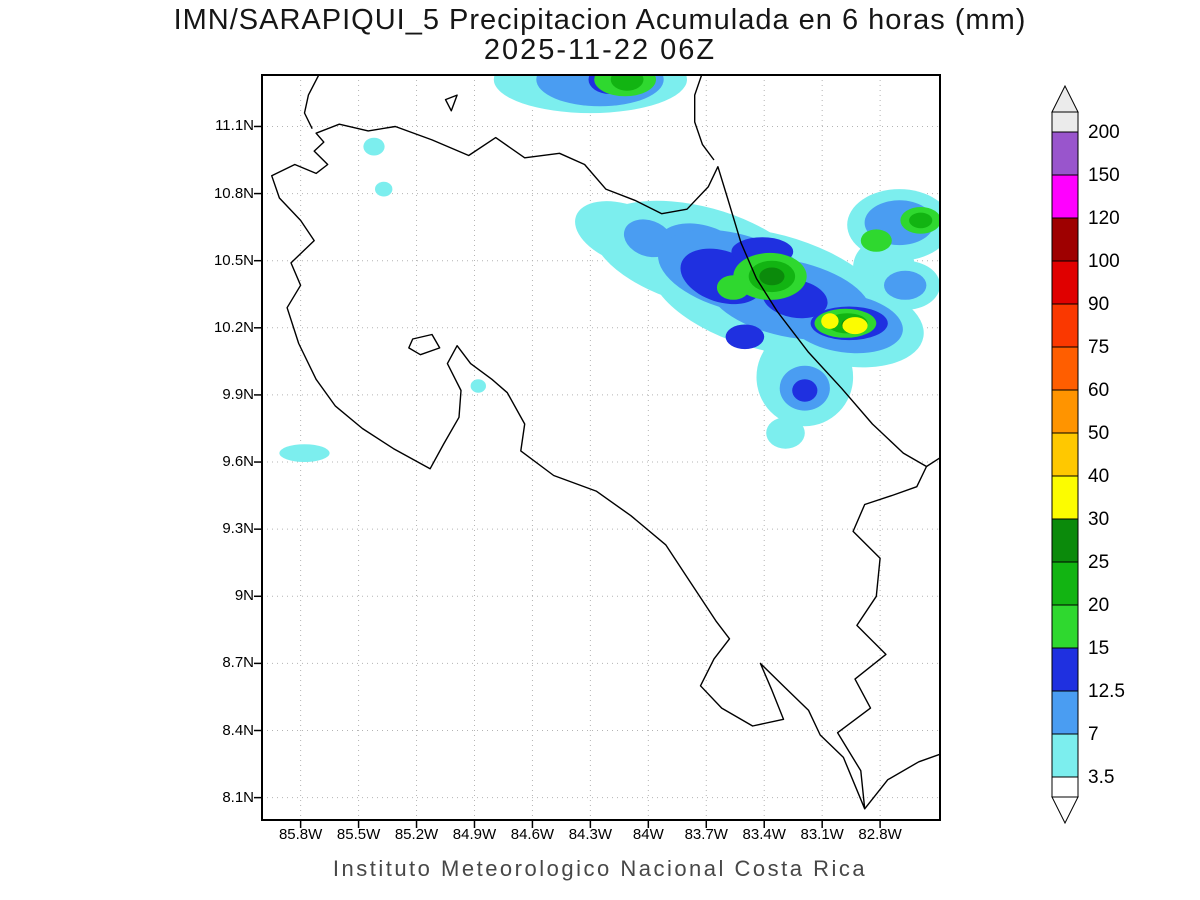 The image size is (1200, 900). What do you see at coordinates (234, 126) in the screenshot?
I see `y-tick-label: 11.1N` at bounding box center [234, 126].